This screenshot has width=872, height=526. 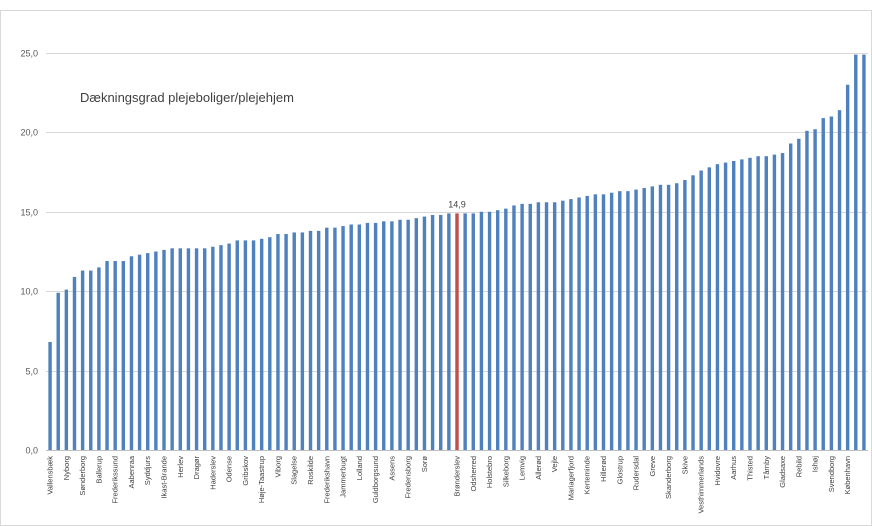 I want to click on category-label: Gribskov, so click(x=245, y=471).